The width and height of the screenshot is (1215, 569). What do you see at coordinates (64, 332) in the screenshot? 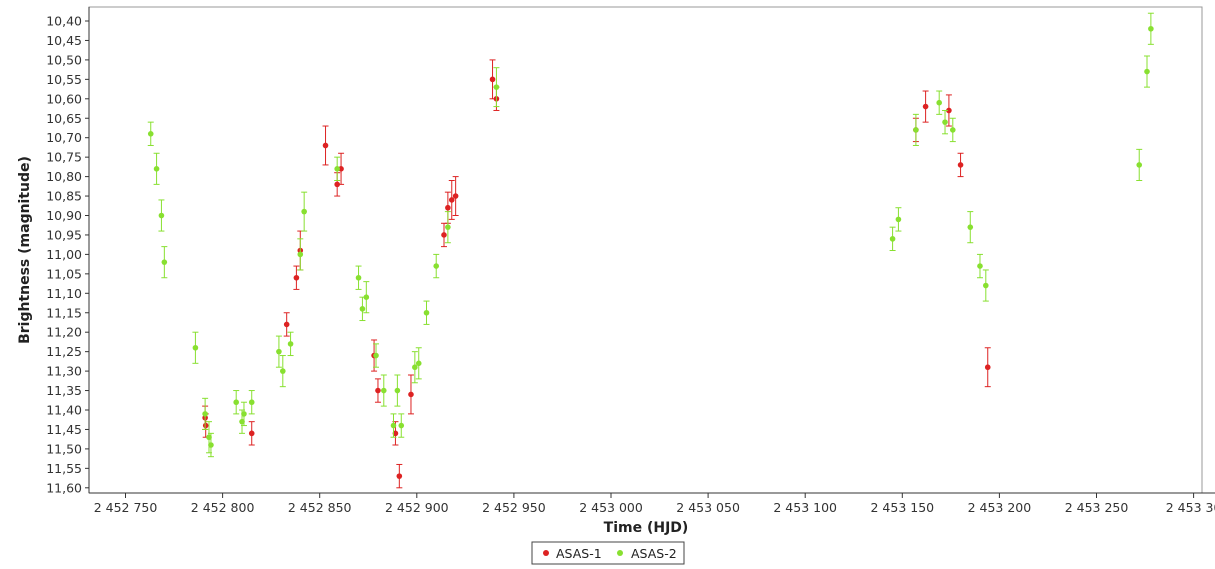
I see `y-tick-label: 11,20` at bounding box center [64, 332].